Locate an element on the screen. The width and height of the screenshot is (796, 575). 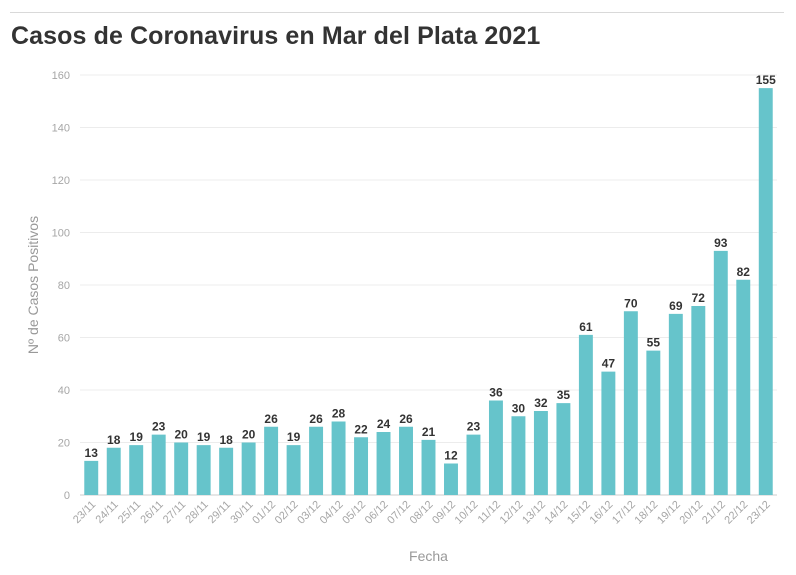
y-axis-title: Nº de Casos Positivos is located at coordinates (33, 285).